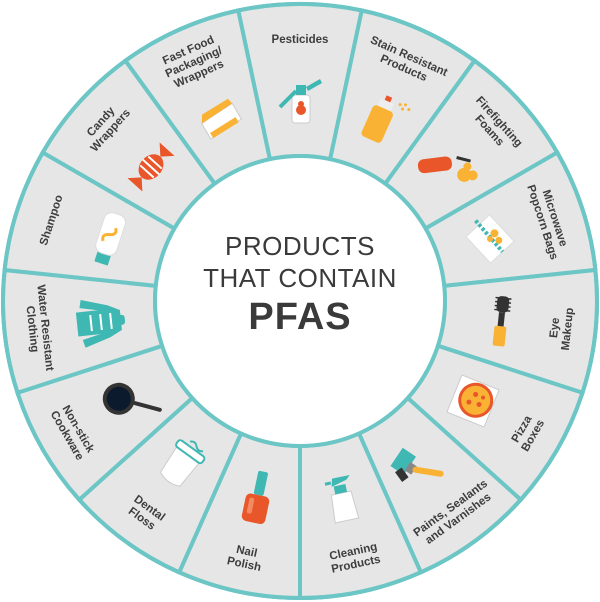  Describe the element at coordinates (555, 328) in the screenshot. I see `segment-label-line: Eye` at that location.